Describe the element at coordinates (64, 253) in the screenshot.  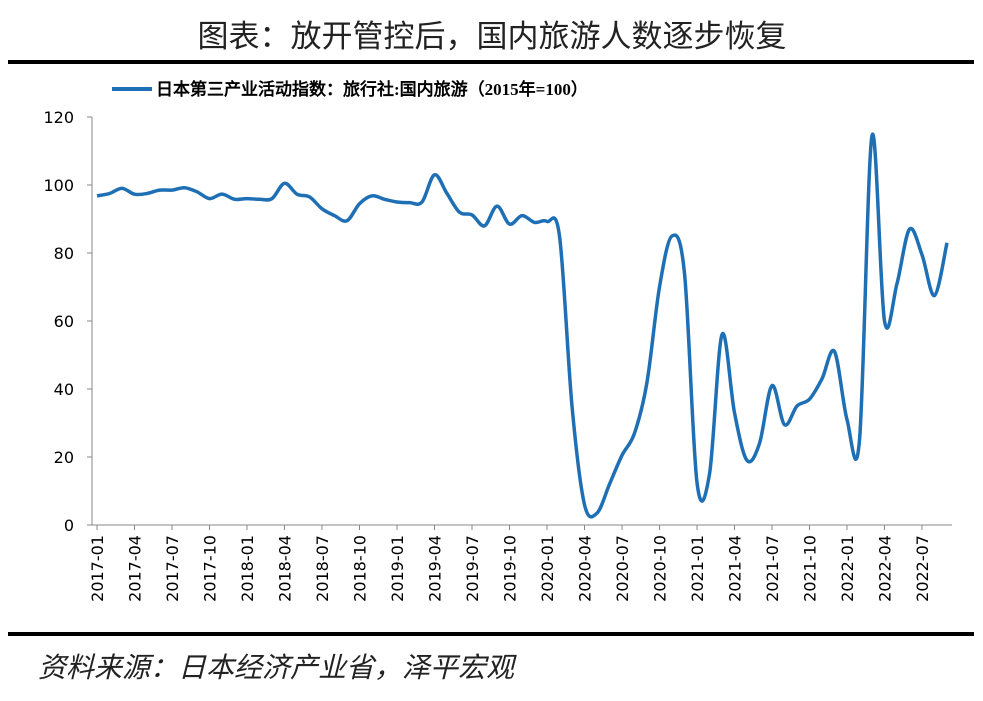
I see `y-tick-label: 80` at that location.